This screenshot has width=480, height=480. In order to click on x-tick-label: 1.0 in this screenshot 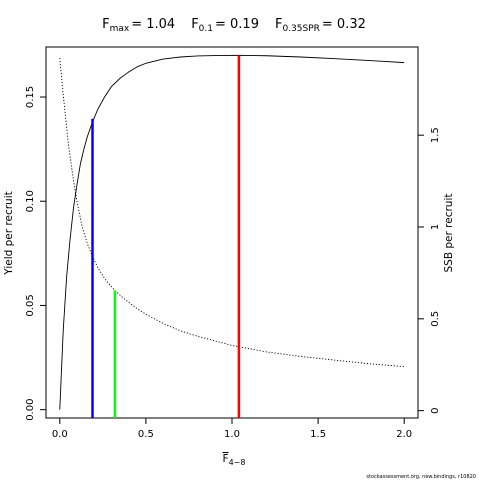, I will do `click(232, 434)`.